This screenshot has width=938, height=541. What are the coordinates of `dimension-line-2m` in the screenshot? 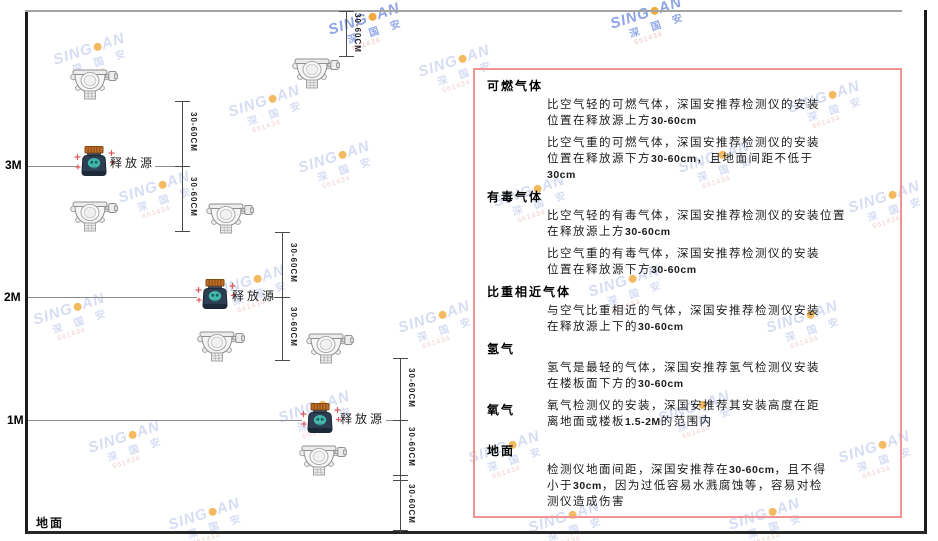 It's located at (282, 296).